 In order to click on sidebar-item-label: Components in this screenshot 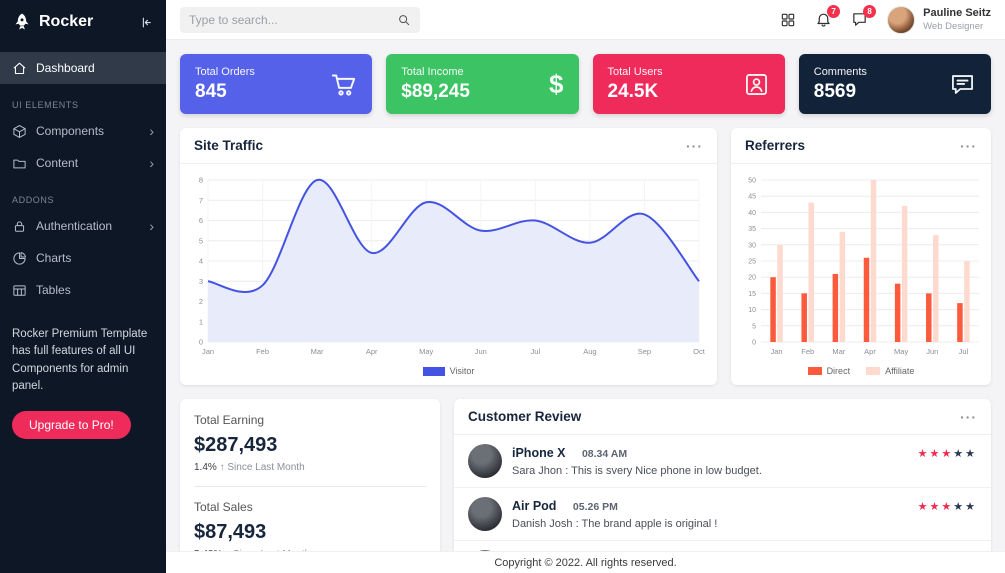, I will do `click(70, 131)`.